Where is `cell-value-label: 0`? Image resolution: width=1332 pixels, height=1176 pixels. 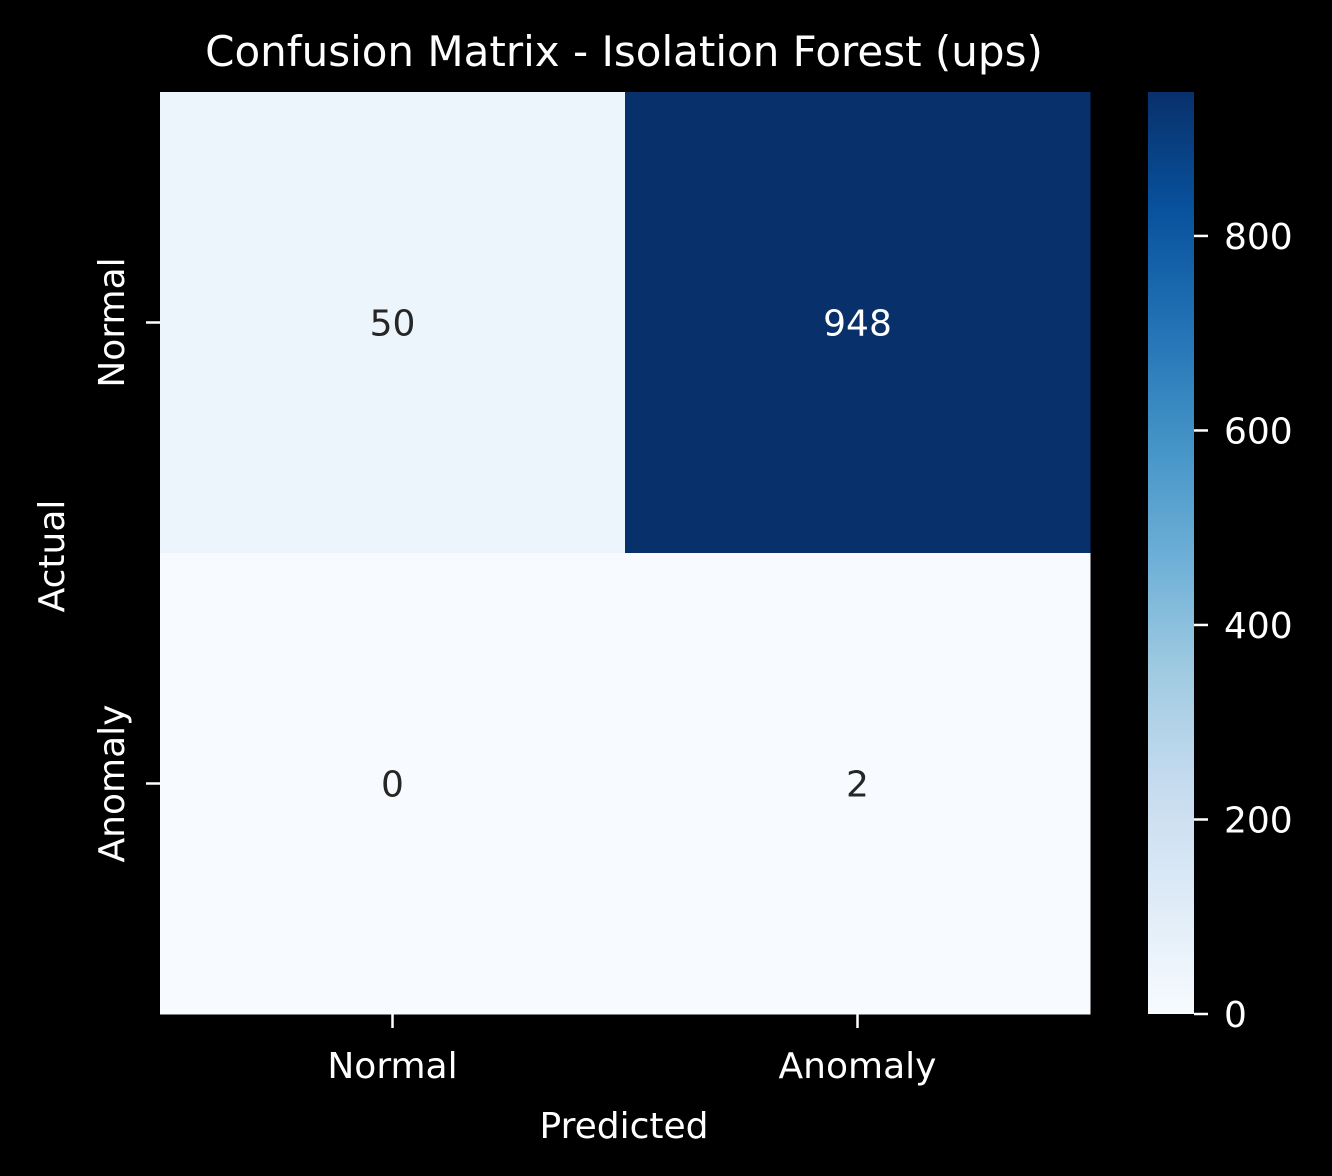
cell-value-label: 0 is located at coordinates (392, 785).